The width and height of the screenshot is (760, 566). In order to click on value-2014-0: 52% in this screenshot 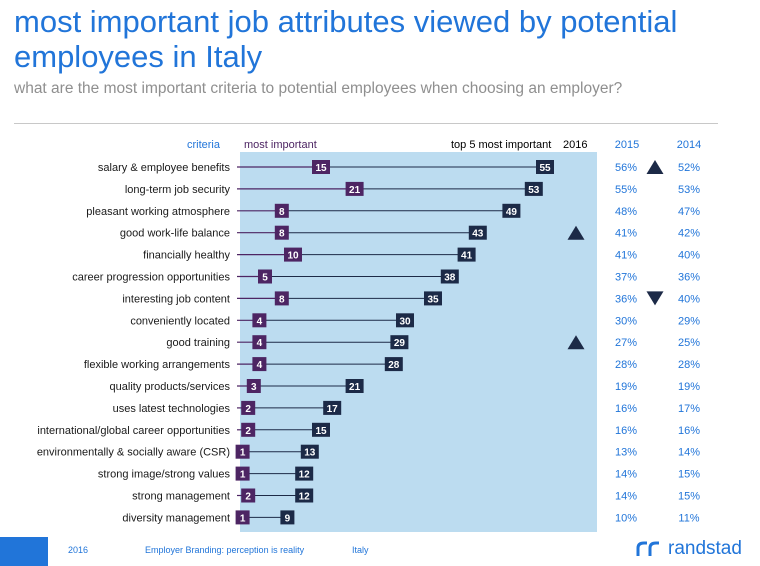, I will do `click(689, 168)`.